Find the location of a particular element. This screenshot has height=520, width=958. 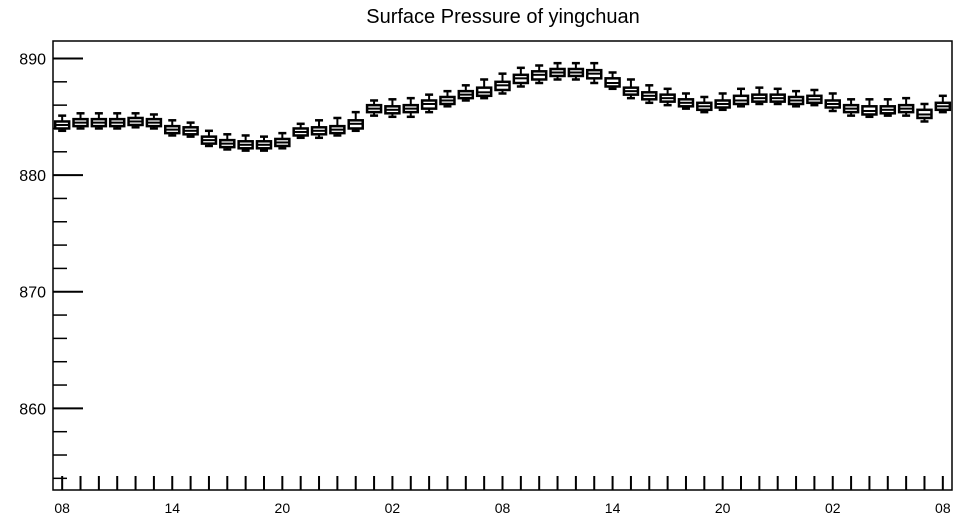

chart-title: Surface Pressure of yingchuan is located at coordinates (503, 17).